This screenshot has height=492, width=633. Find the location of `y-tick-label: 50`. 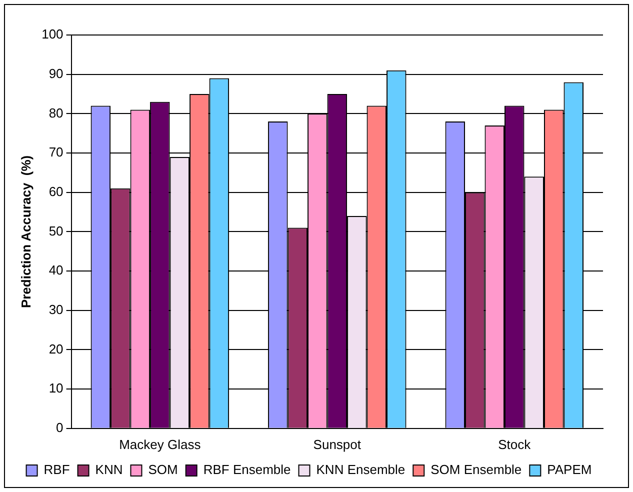

y-tick-label: 50 is located at coordinates (56, 230).